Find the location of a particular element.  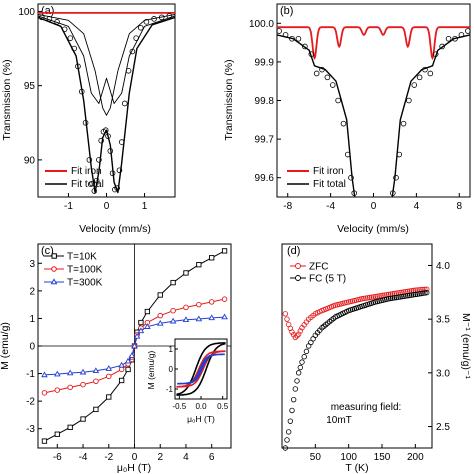

x-tick-label: 1 is located at coordinates (145, 206).